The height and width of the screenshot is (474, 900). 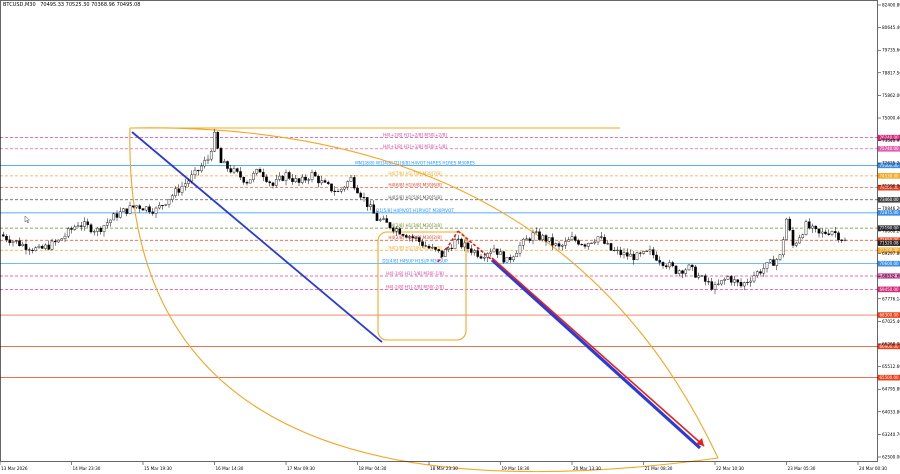 What do you see at coordinates (890, 199) in the screenshot?
I see `price-tag-label: 73460.00` at bounding box center [890, 199].